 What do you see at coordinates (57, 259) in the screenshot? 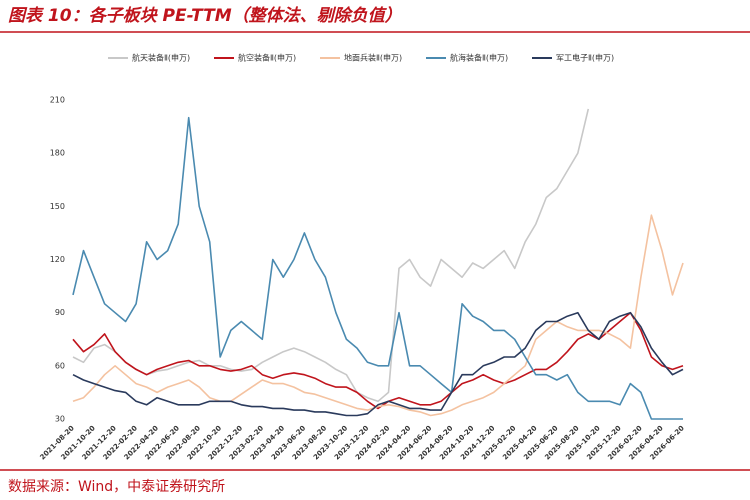
I see `y-tick-label: 120` at bounding box center [57, 259].